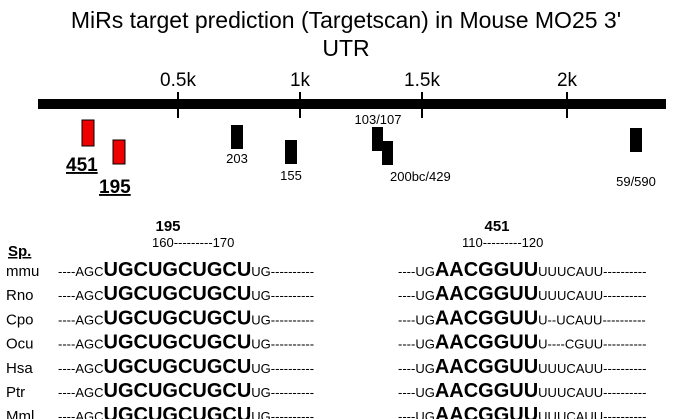 The height and width of the screenshot is (419, 692). I want to click on sequence: ----UGAACGGUUU----CGUU----------, so click(522, 343).